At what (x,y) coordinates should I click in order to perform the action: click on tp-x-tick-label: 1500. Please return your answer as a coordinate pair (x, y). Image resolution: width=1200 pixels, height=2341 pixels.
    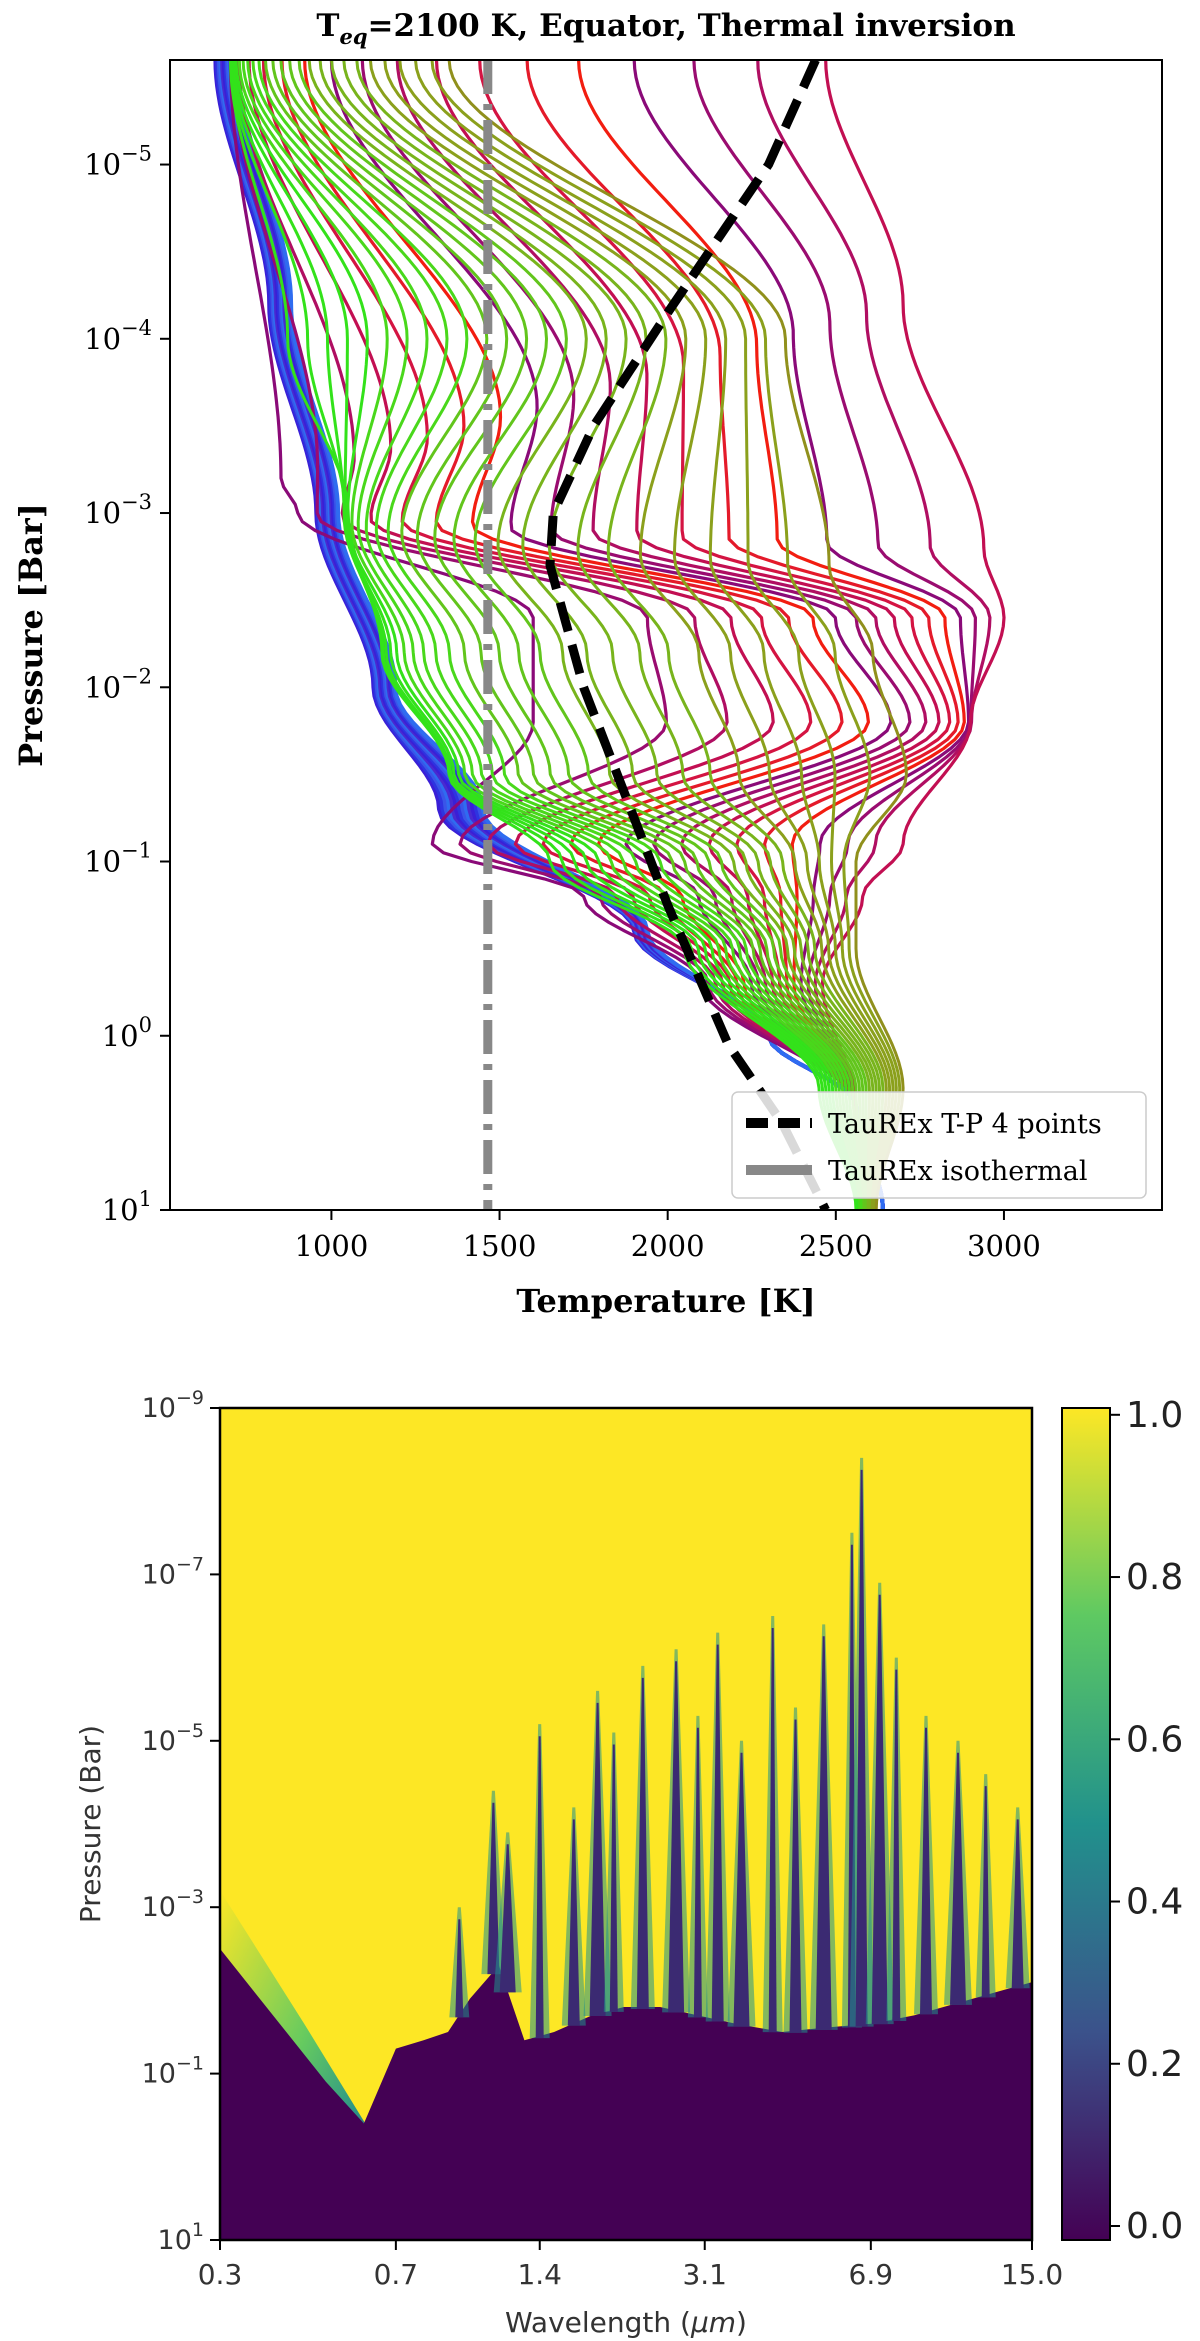
    Looking at the image, I should click on (500, 1246).